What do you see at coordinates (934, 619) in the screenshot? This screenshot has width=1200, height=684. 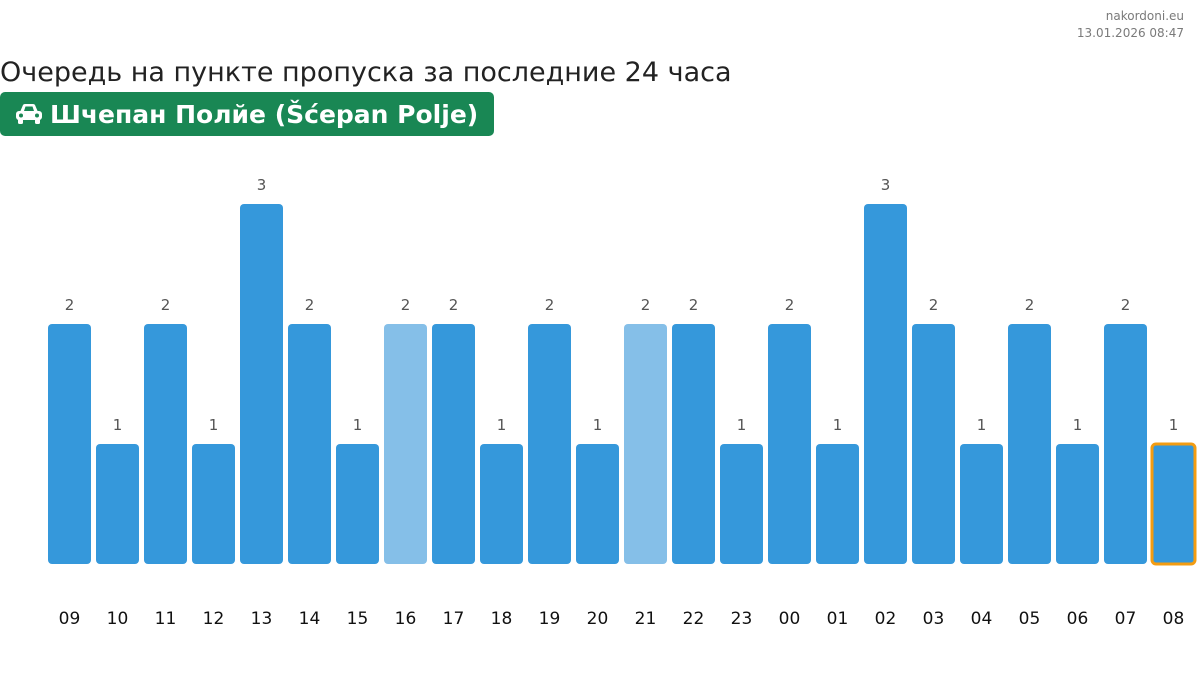 I see `x-tick-03: 03` at bounding box center [934, 619].